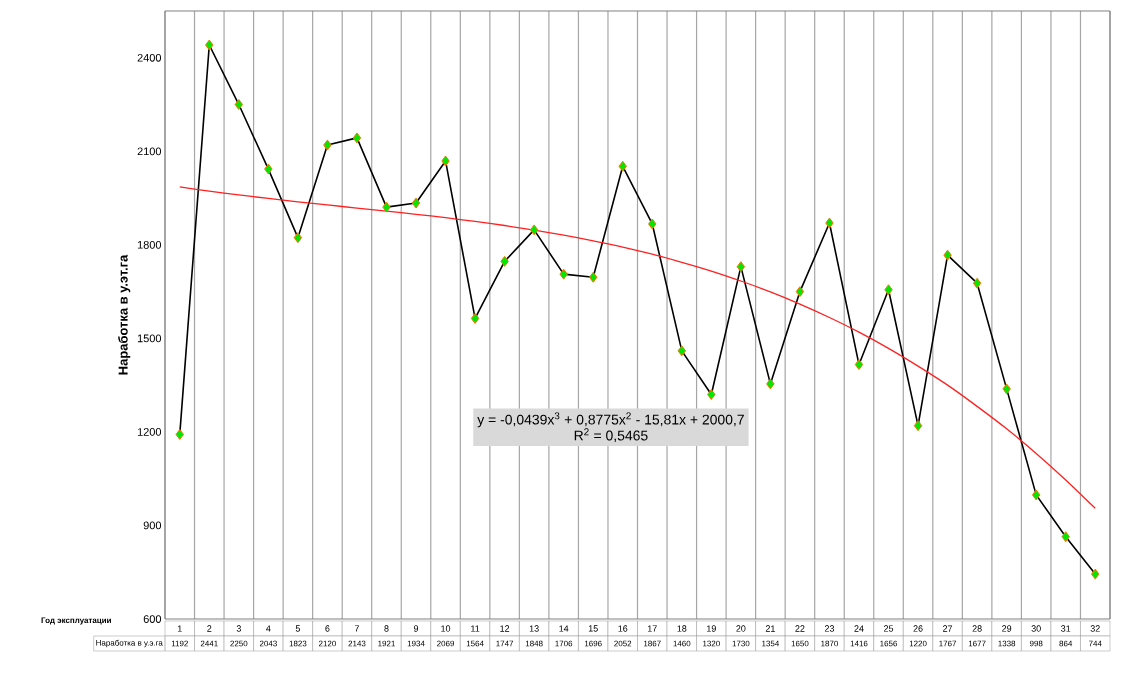 The image size is (1128, 691). What do you see at coordinates (564, 628) in the screenshot?
I see `x-tick-label: 14` at bounding box center [564, 628].